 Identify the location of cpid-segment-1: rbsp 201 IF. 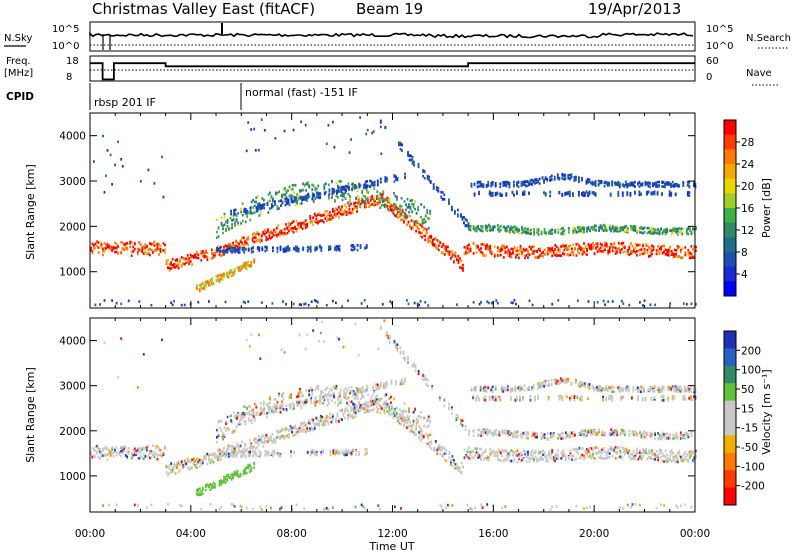
(125, 102).